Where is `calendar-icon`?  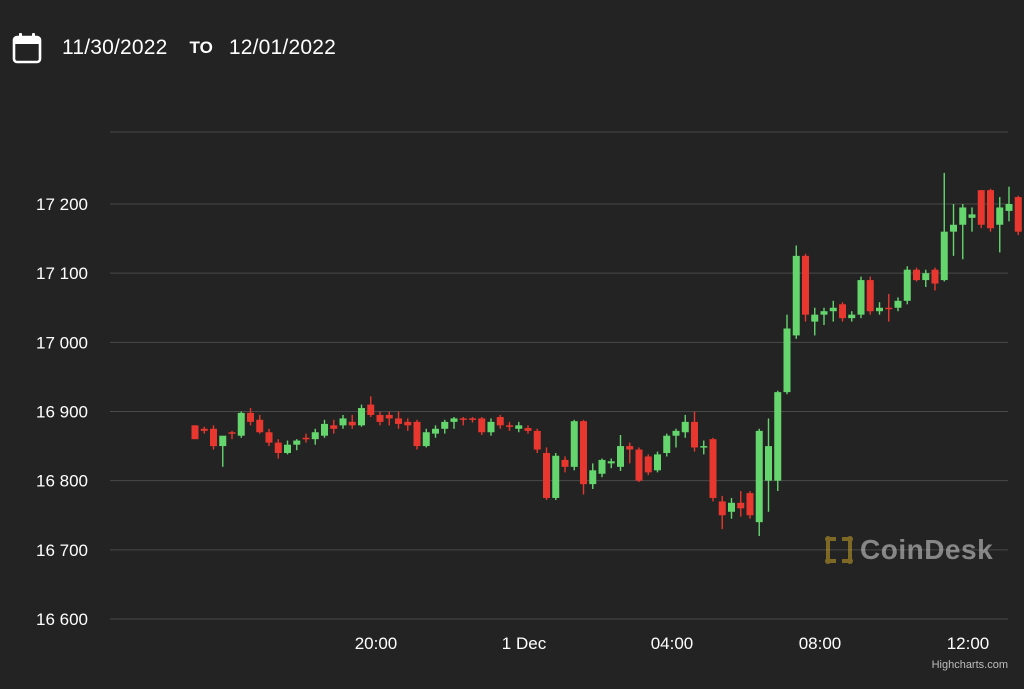 calendar-icon is located at coordinates (27, 48).